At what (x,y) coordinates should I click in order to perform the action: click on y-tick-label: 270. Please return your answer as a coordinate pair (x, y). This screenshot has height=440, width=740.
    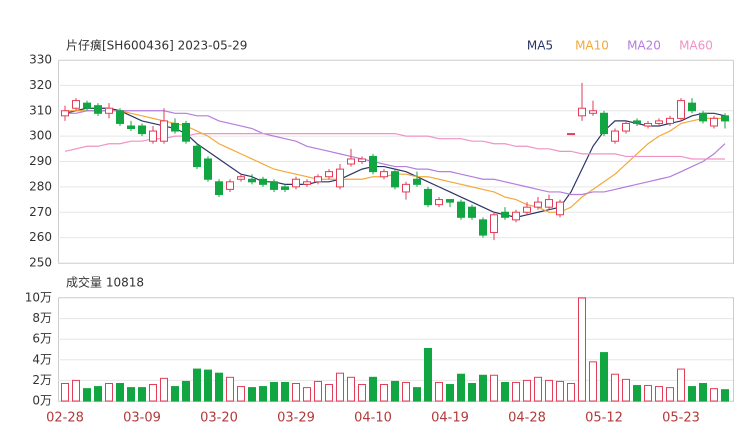
    Looking at the image, I should click on (40, 212).